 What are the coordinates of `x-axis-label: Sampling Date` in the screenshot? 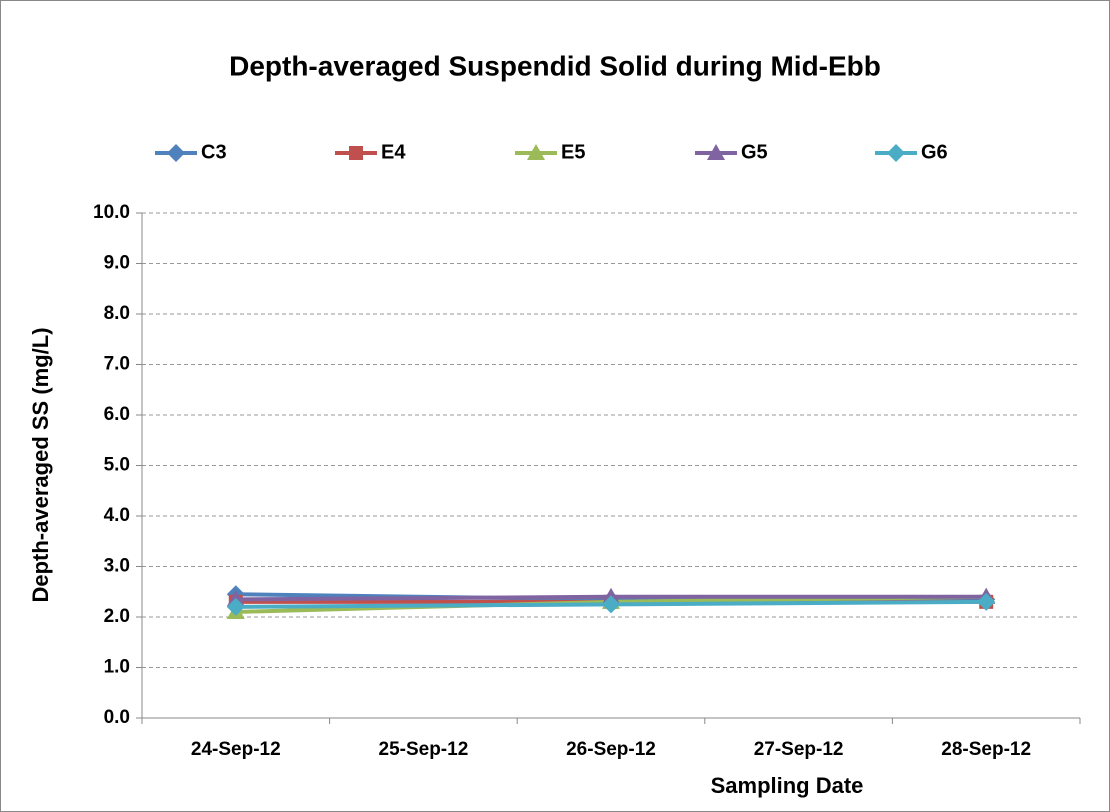 It's located at (787, 785).